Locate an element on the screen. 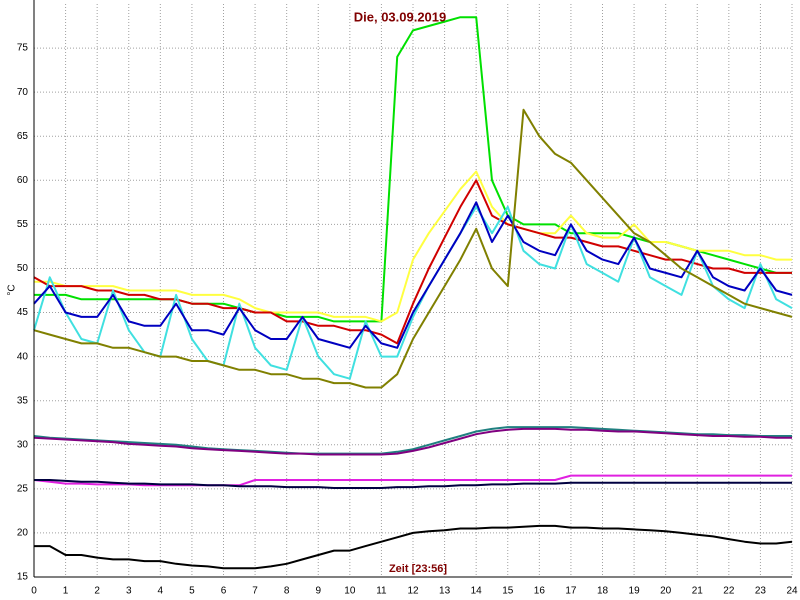 This screenshot has width=800, height=600. x-tick-label: 19 is located at coordinates (635, 591).